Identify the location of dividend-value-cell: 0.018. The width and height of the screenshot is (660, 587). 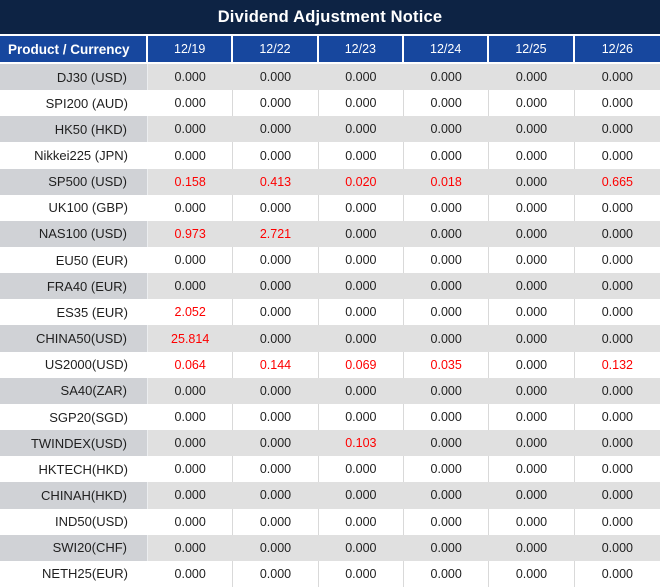
(447, 181).